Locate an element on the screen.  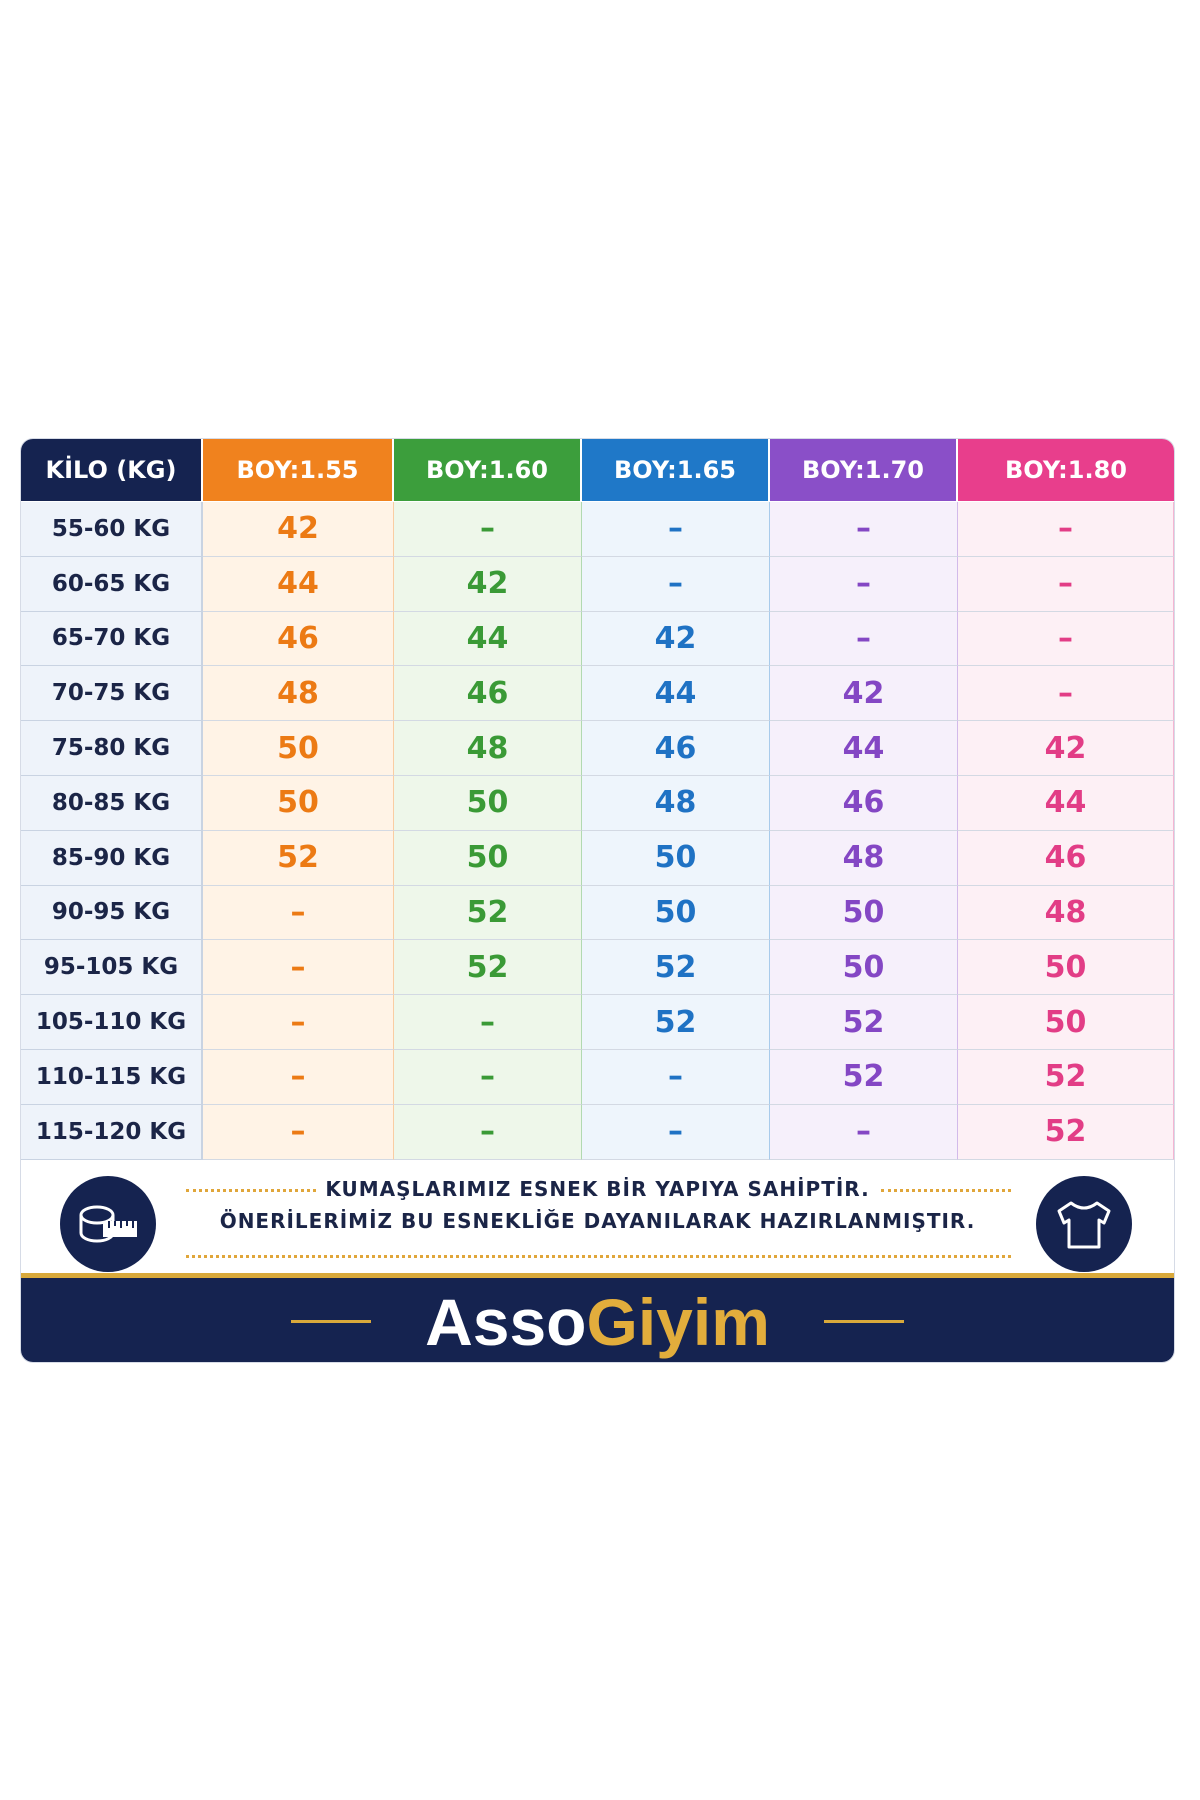
column-header: BOY:1.55 is located at coordinates (298, 470).